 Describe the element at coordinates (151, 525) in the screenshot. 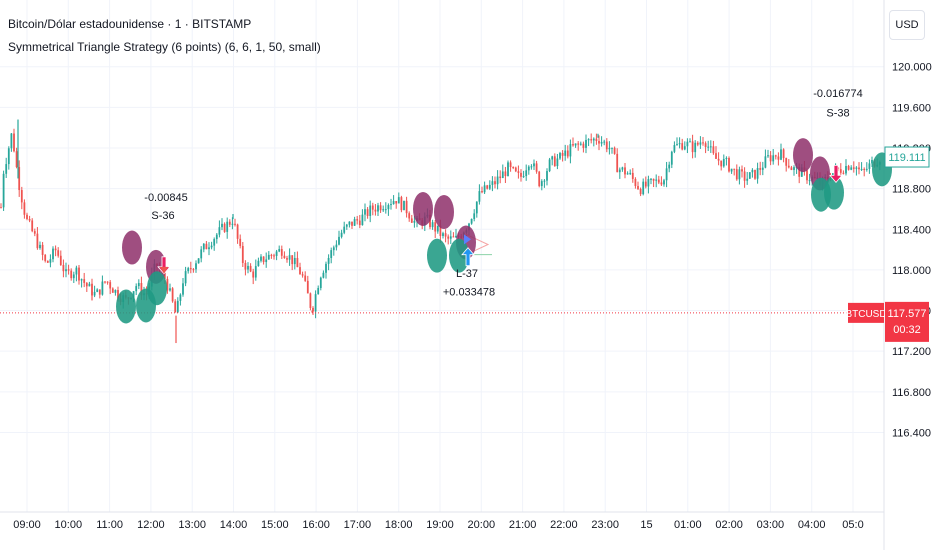

I see `x-tick-label: 12:00` at that location.